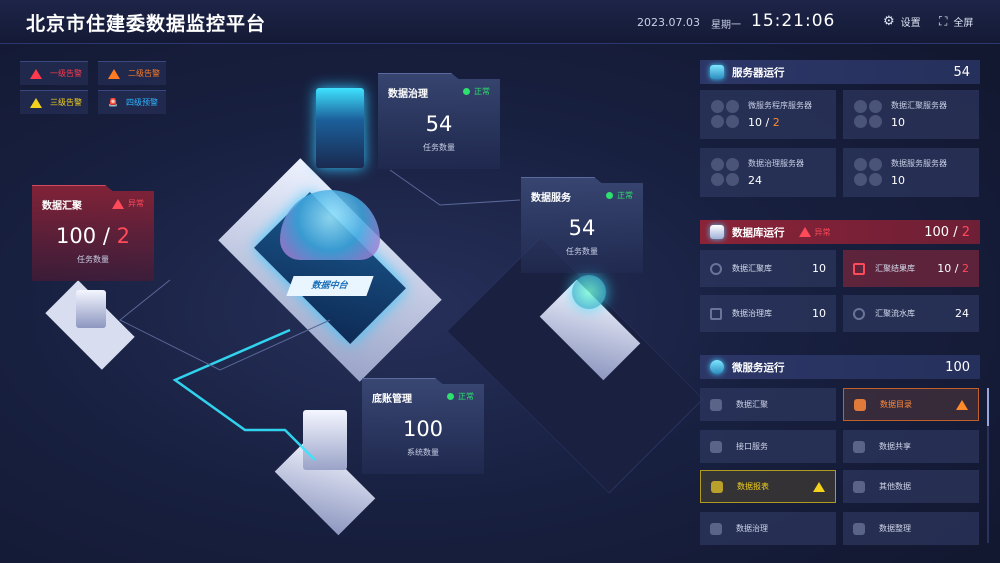 Image resolution: width=1000 pixels, height=563 pixels. I want to click on server-item: 数据服务服务器 10, so click(911, 172).